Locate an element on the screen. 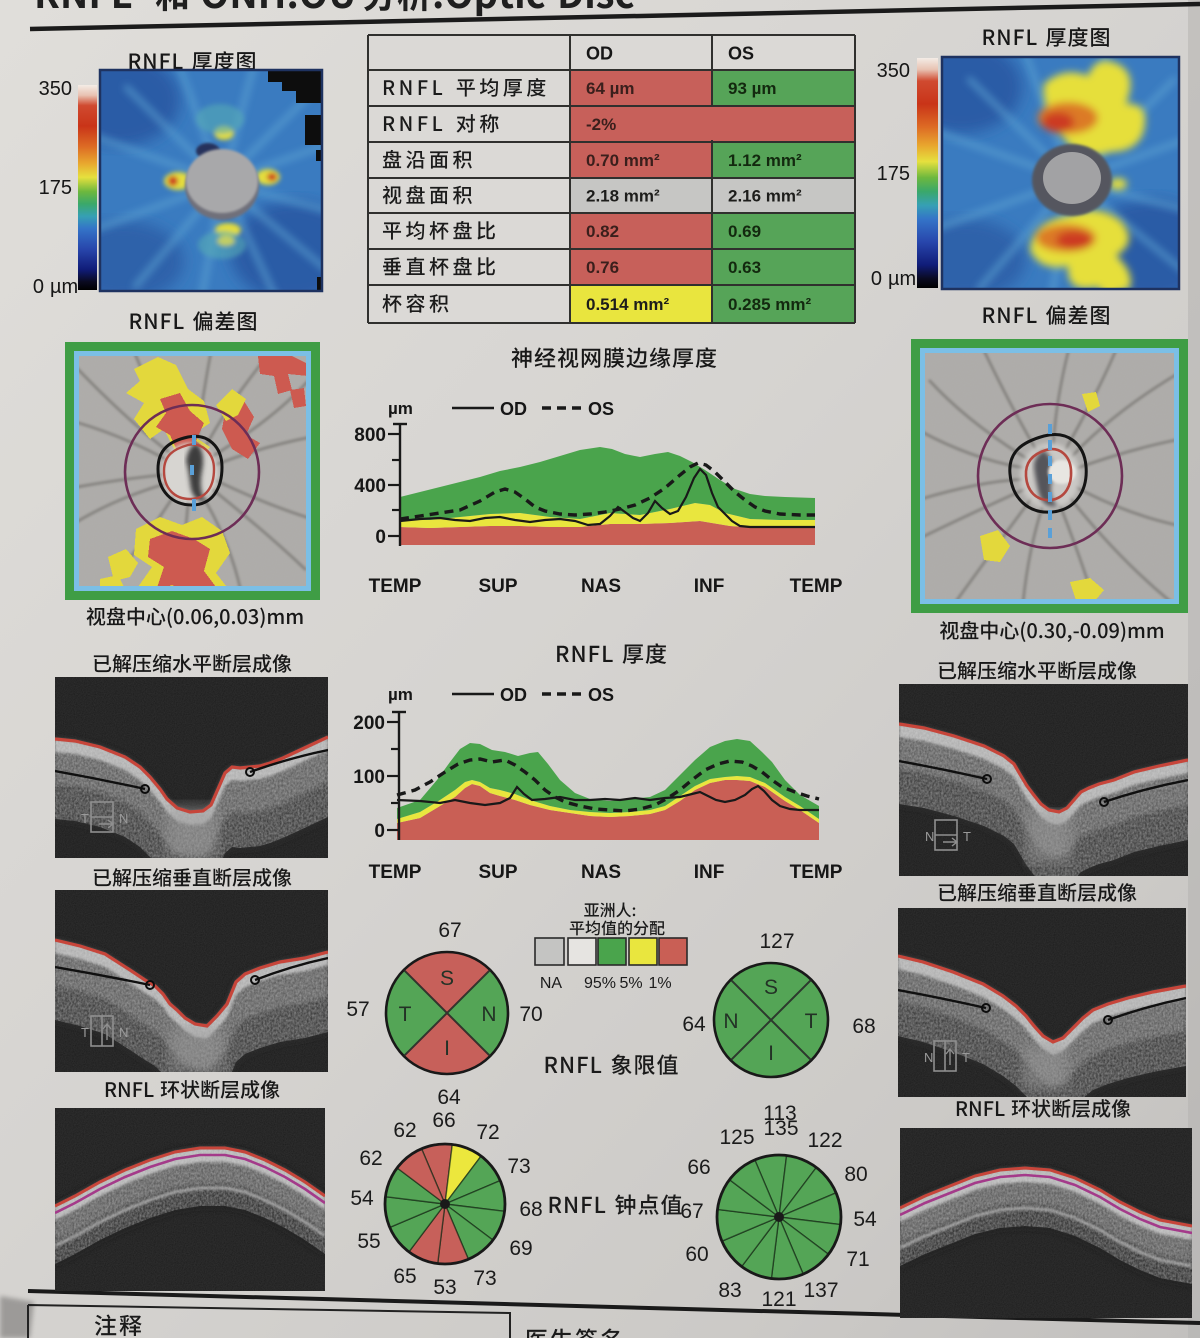 The width and height of the screenshot is (1200, 1338). svg-text: 5% is located at coordinates (630, 983).